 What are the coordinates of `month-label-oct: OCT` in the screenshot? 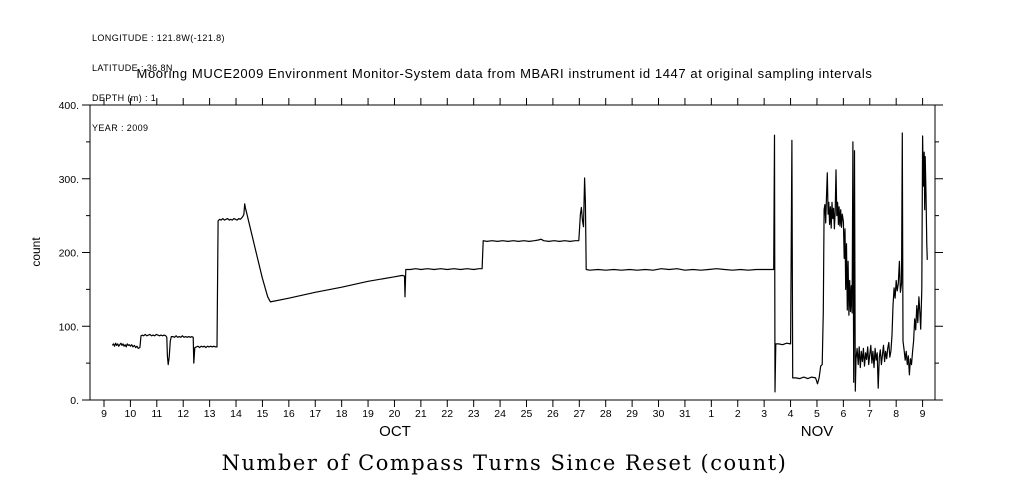 It's located at (395, 431).